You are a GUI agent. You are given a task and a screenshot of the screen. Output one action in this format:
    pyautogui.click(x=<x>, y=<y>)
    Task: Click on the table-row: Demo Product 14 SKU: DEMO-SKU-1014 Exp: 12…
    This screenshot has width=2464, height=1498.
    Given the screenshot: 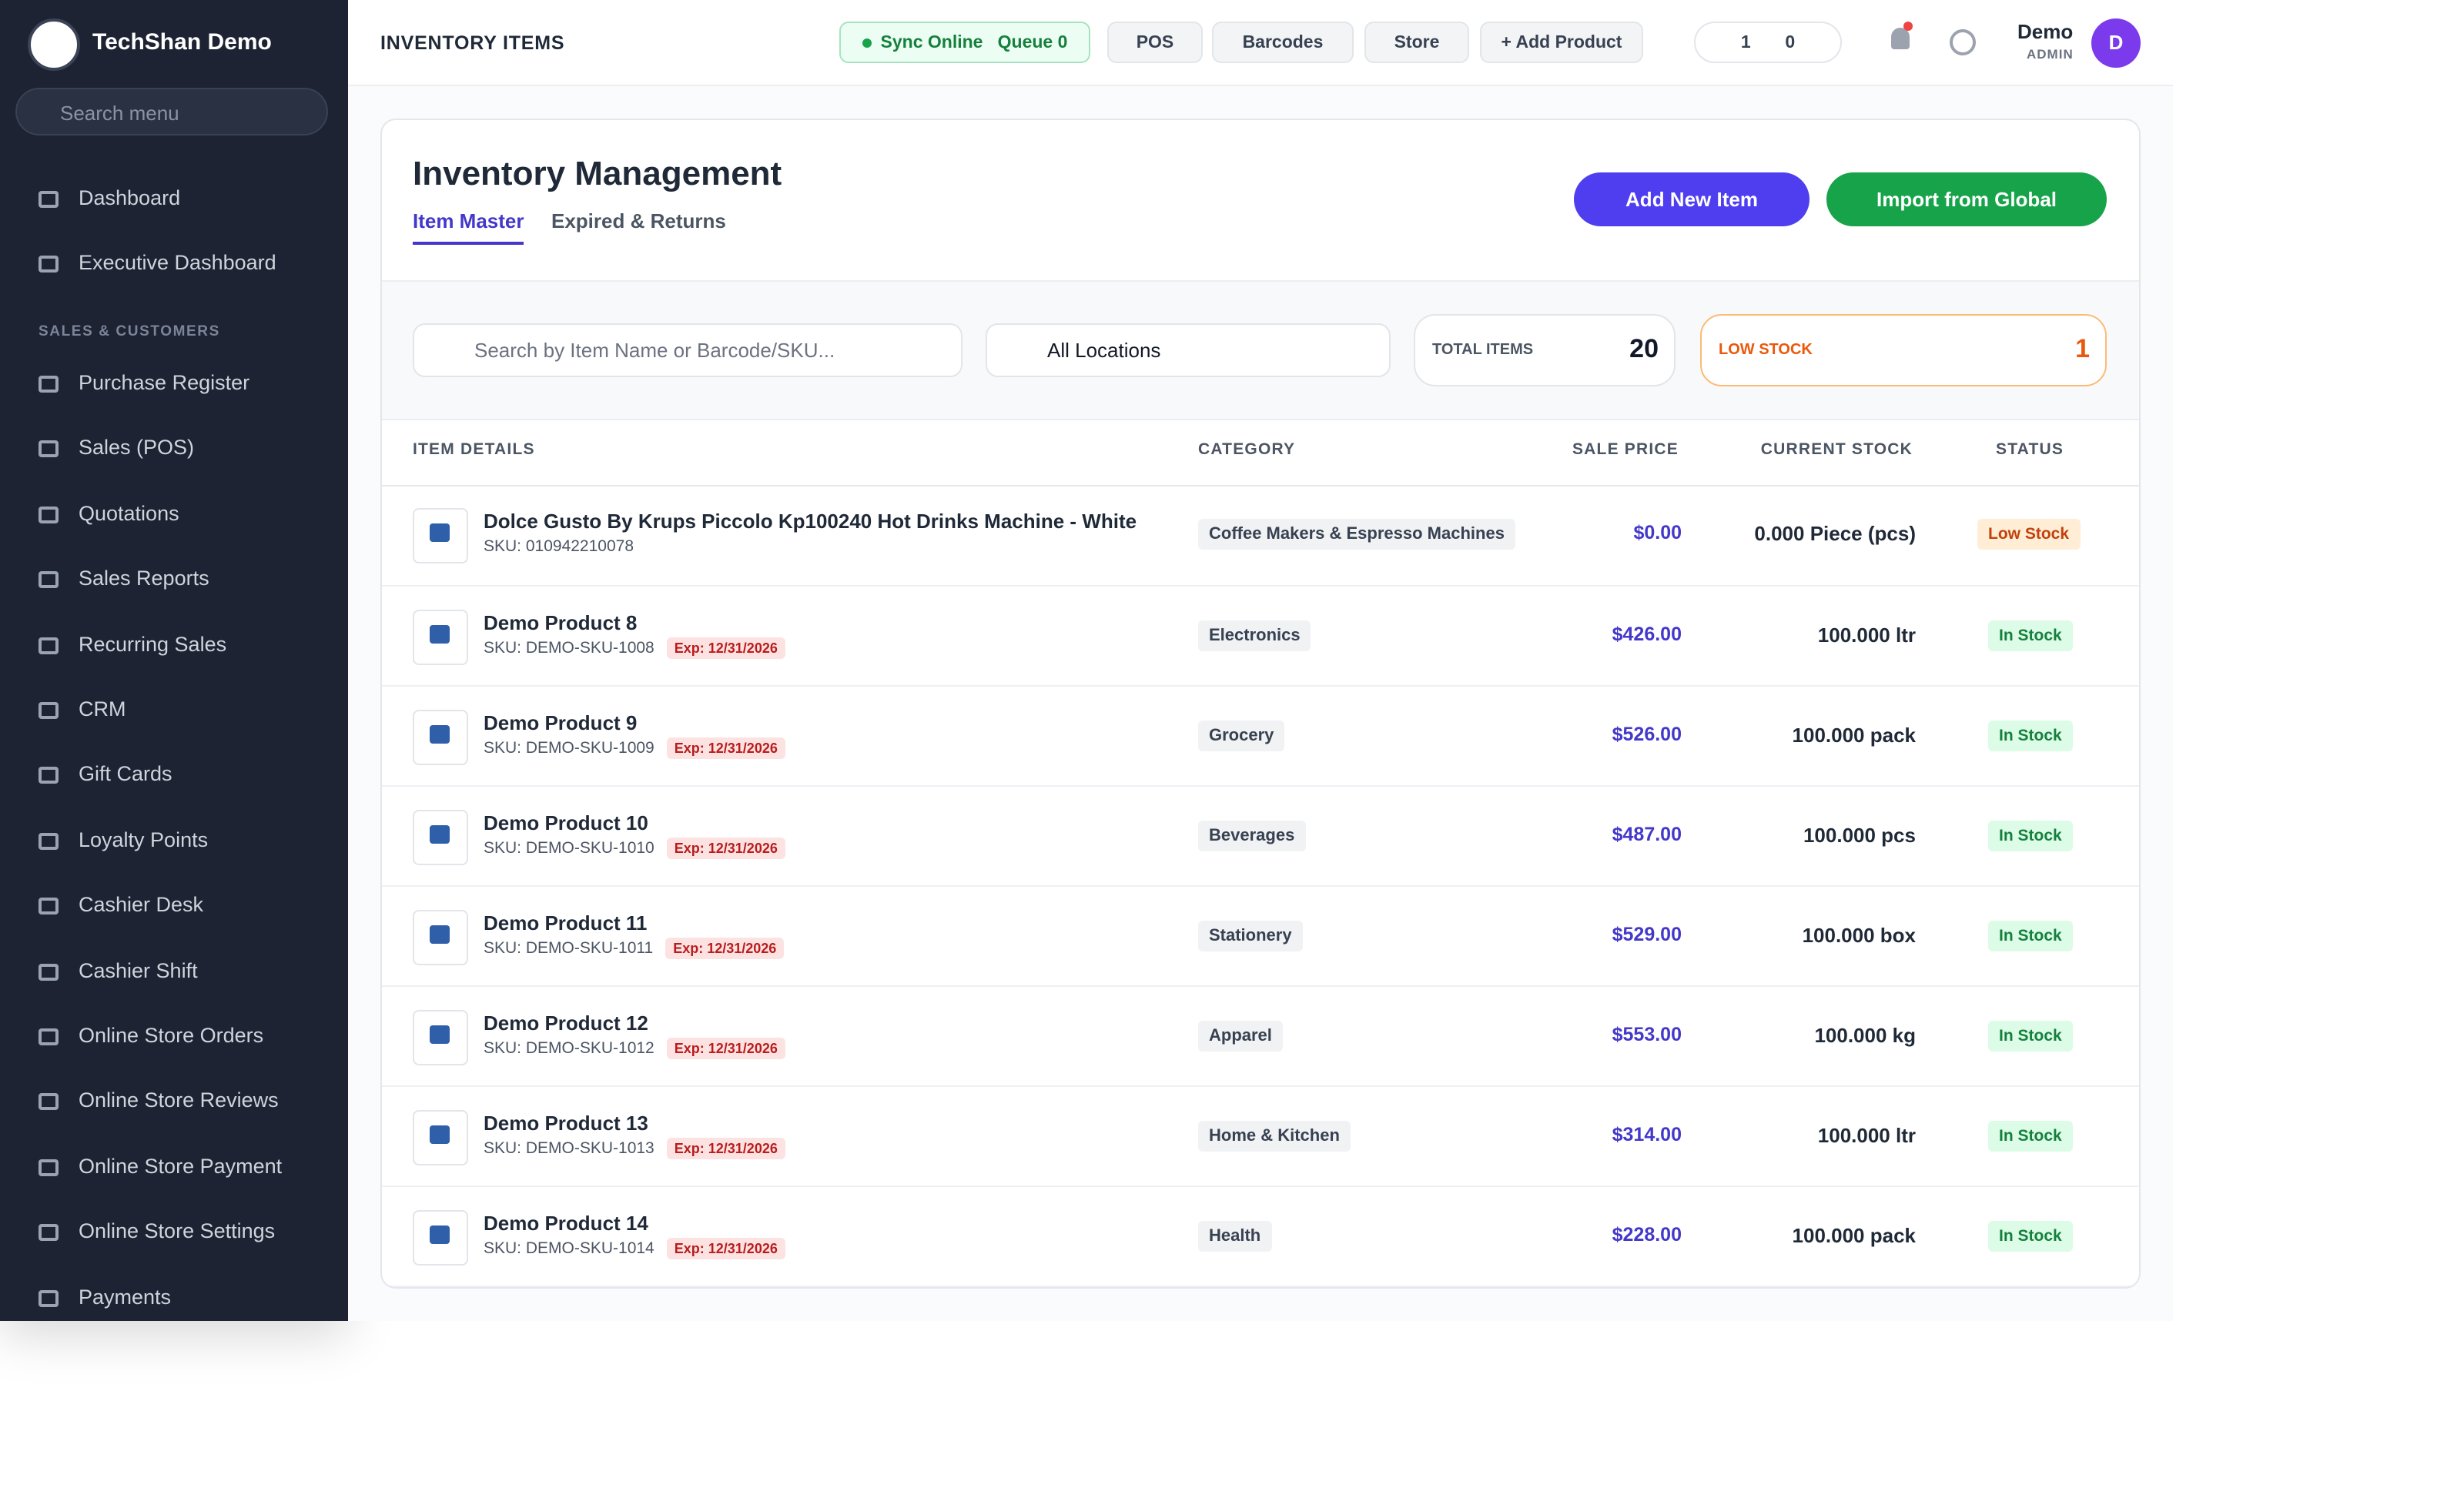 What is the action you would take?
    pyautogui.click(x=1260, y=1236)
    